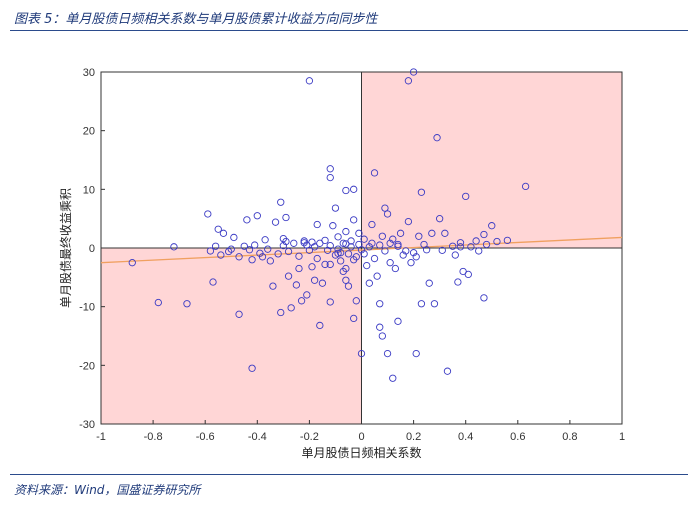 This screenshot has height=506, width=700. I want to click on y-tick-label: -10, so click(87, 308).